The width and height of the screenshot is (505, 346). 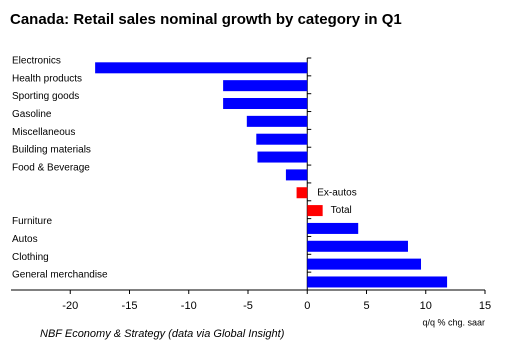 I want to click on x-tick-label: 5, so click(x=366, y=306).